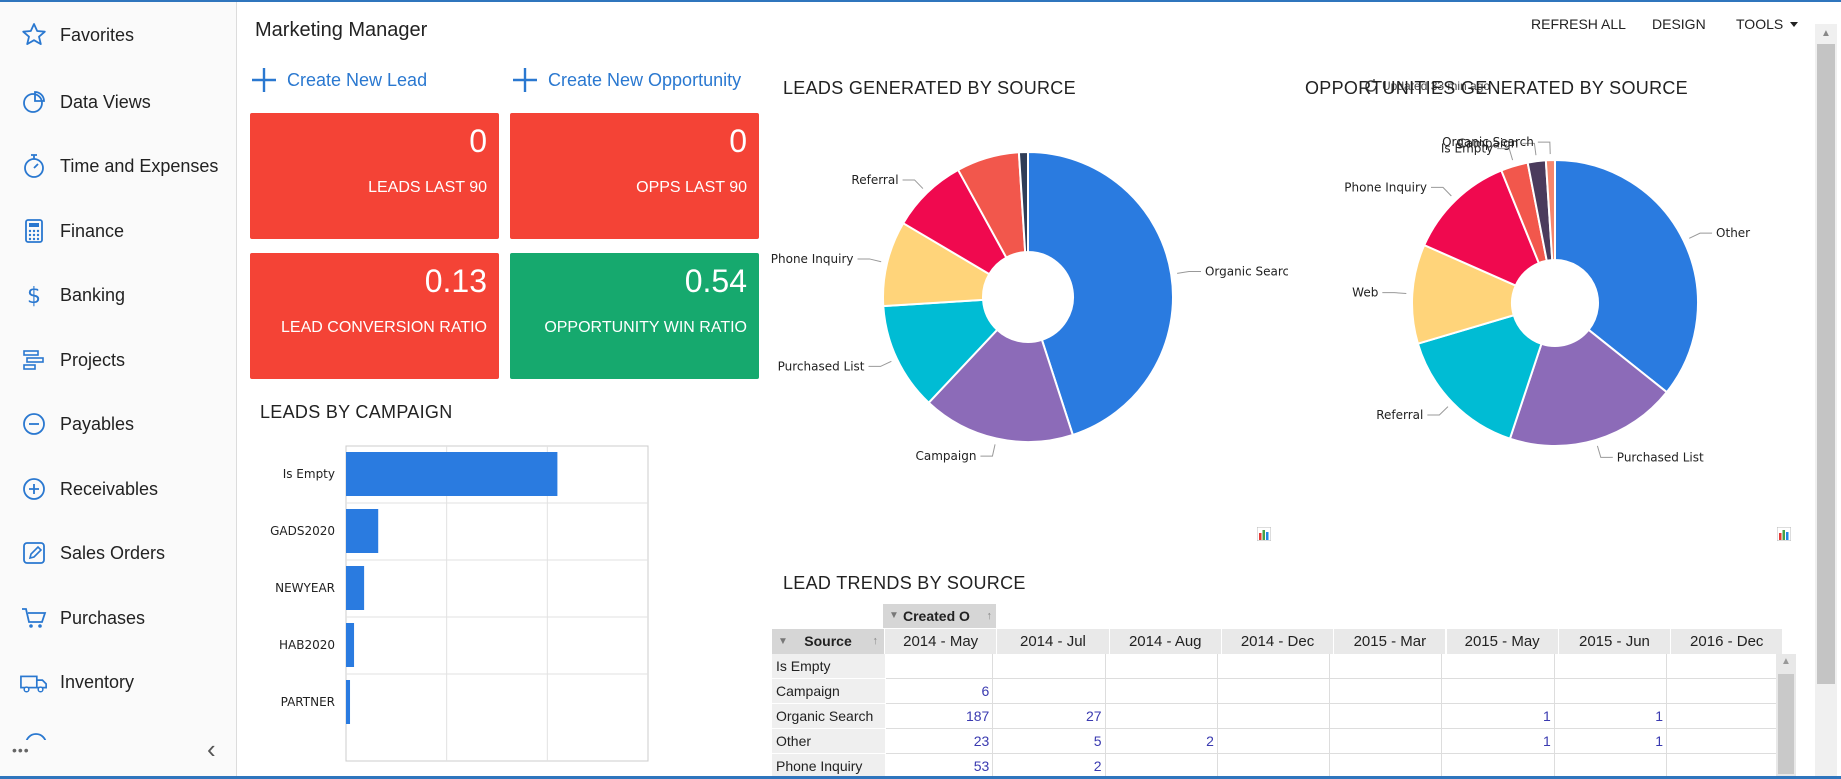  I want to click on kpi-tile-leads-last-90: 0 LEADS LAST 90, so click(374, 176).